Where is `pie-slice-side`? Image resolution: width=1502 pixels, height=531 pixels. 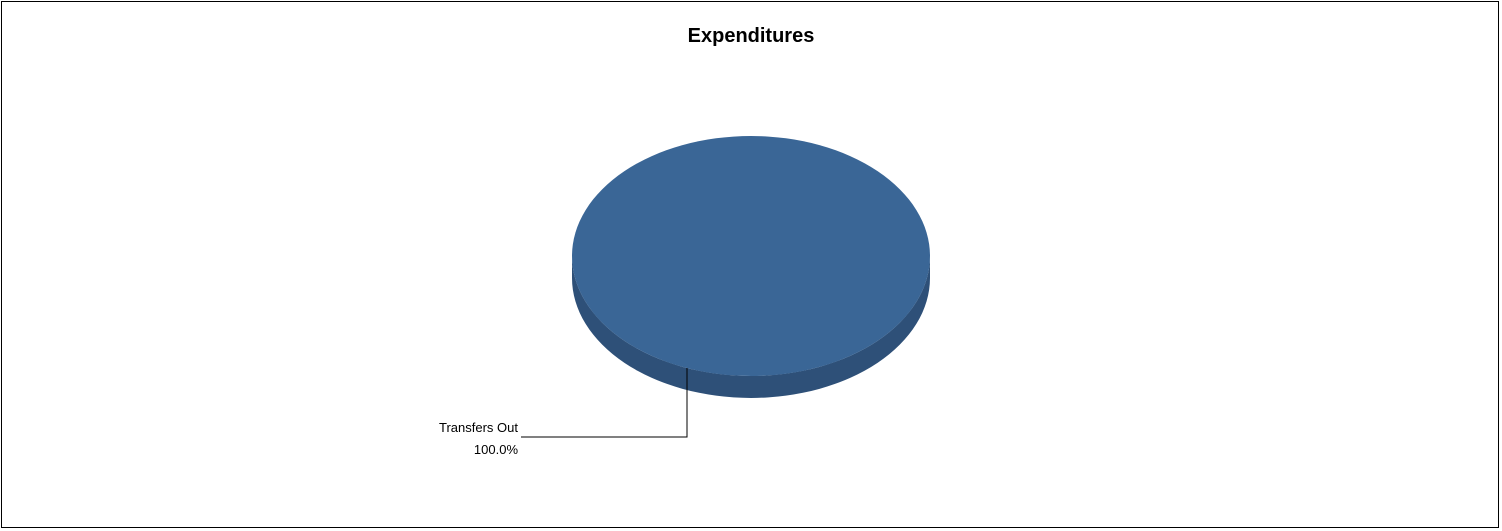 pie-slice-side is located at coordinates (751, 327).